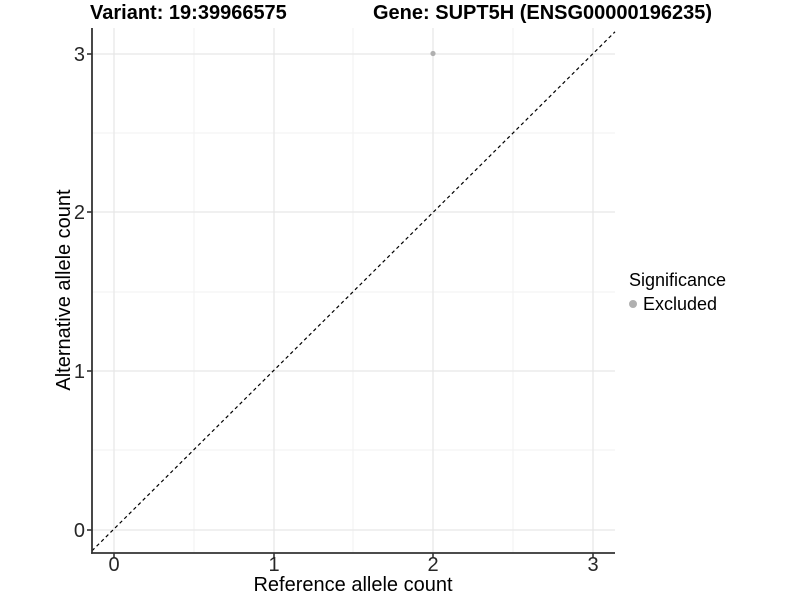  Describe the element at coordinates (64, 290) in the screenshot. I see `y-axis-title: Alternative allele count` at that location.